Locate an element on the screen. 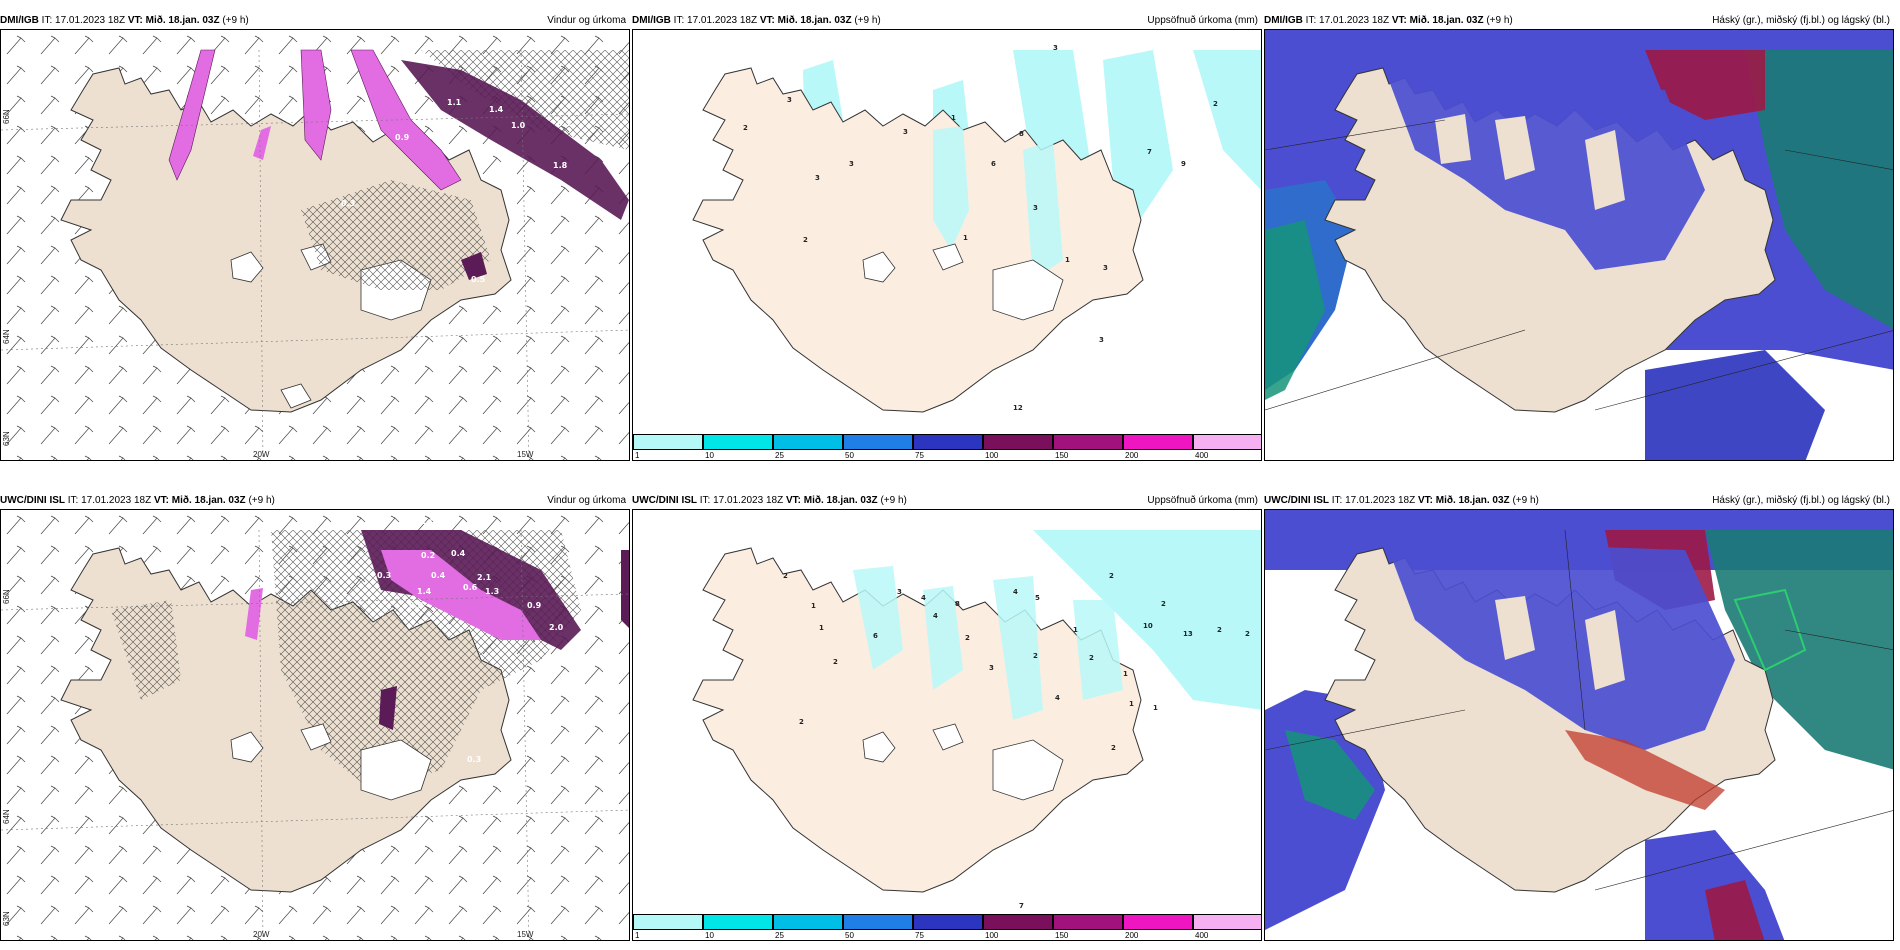 This screenshot has height=950, width=1900. hatched-precip-northeast is located at coordinates (525, 100).